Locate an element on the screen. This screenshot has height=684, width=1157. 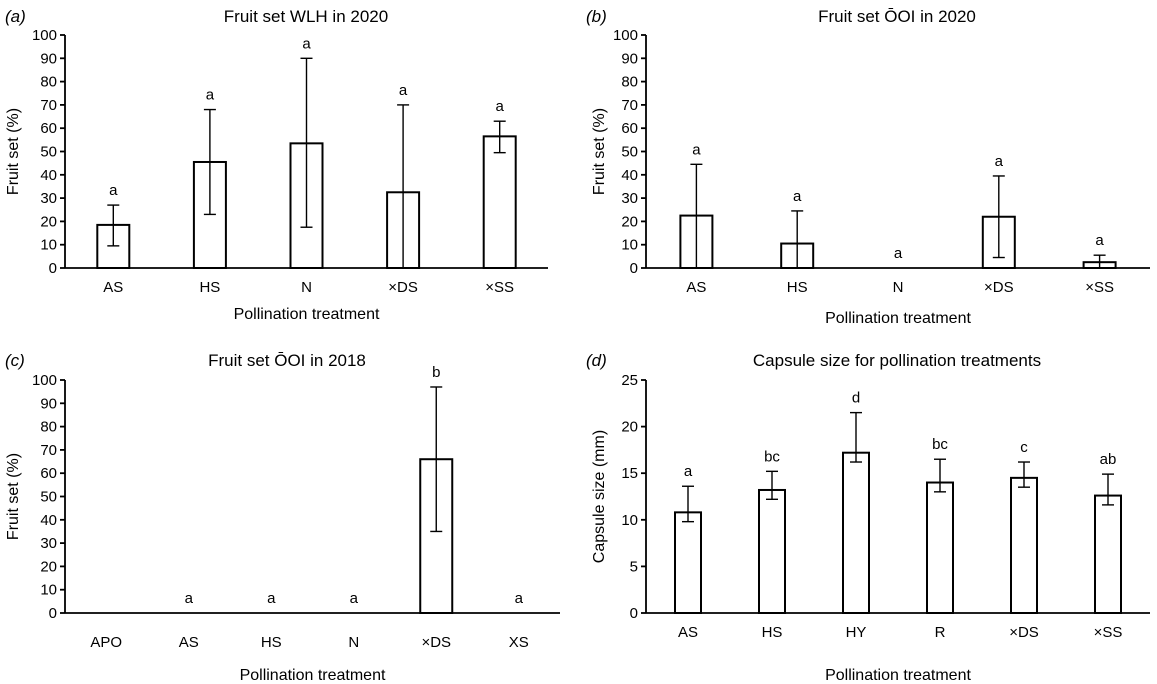
x-tick-label: R is located at coordinates (940, 632).